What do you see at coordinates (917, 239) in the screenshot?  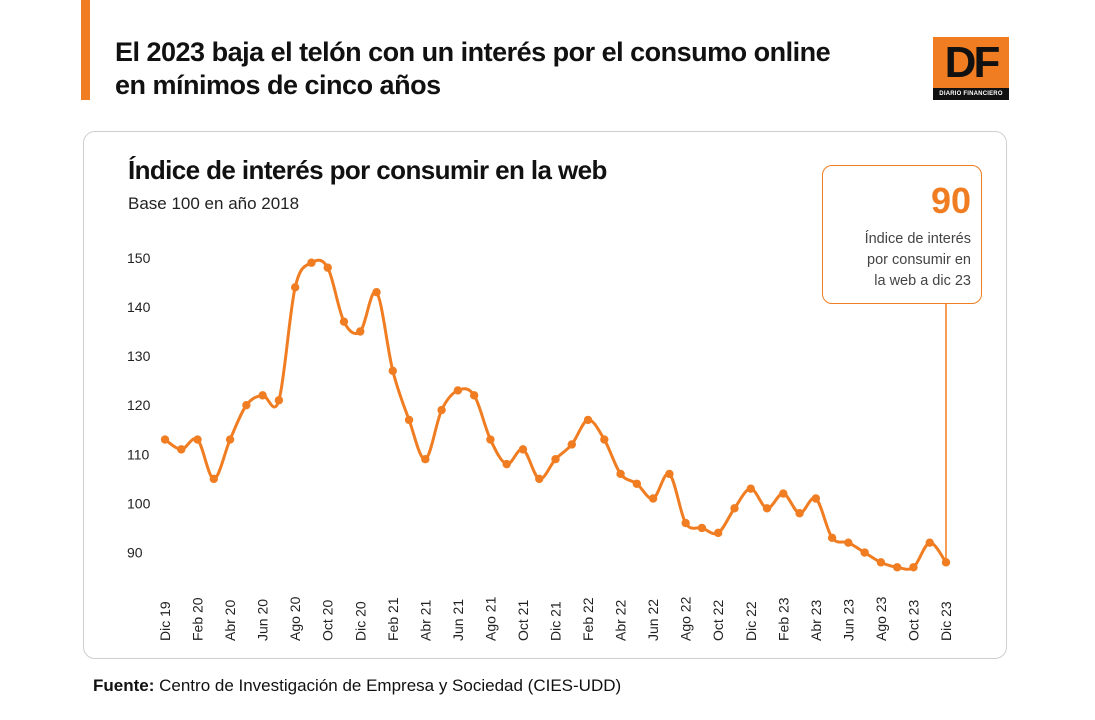 I see `callout-line-1: Índice de interés` at bounding box center [917, 239].